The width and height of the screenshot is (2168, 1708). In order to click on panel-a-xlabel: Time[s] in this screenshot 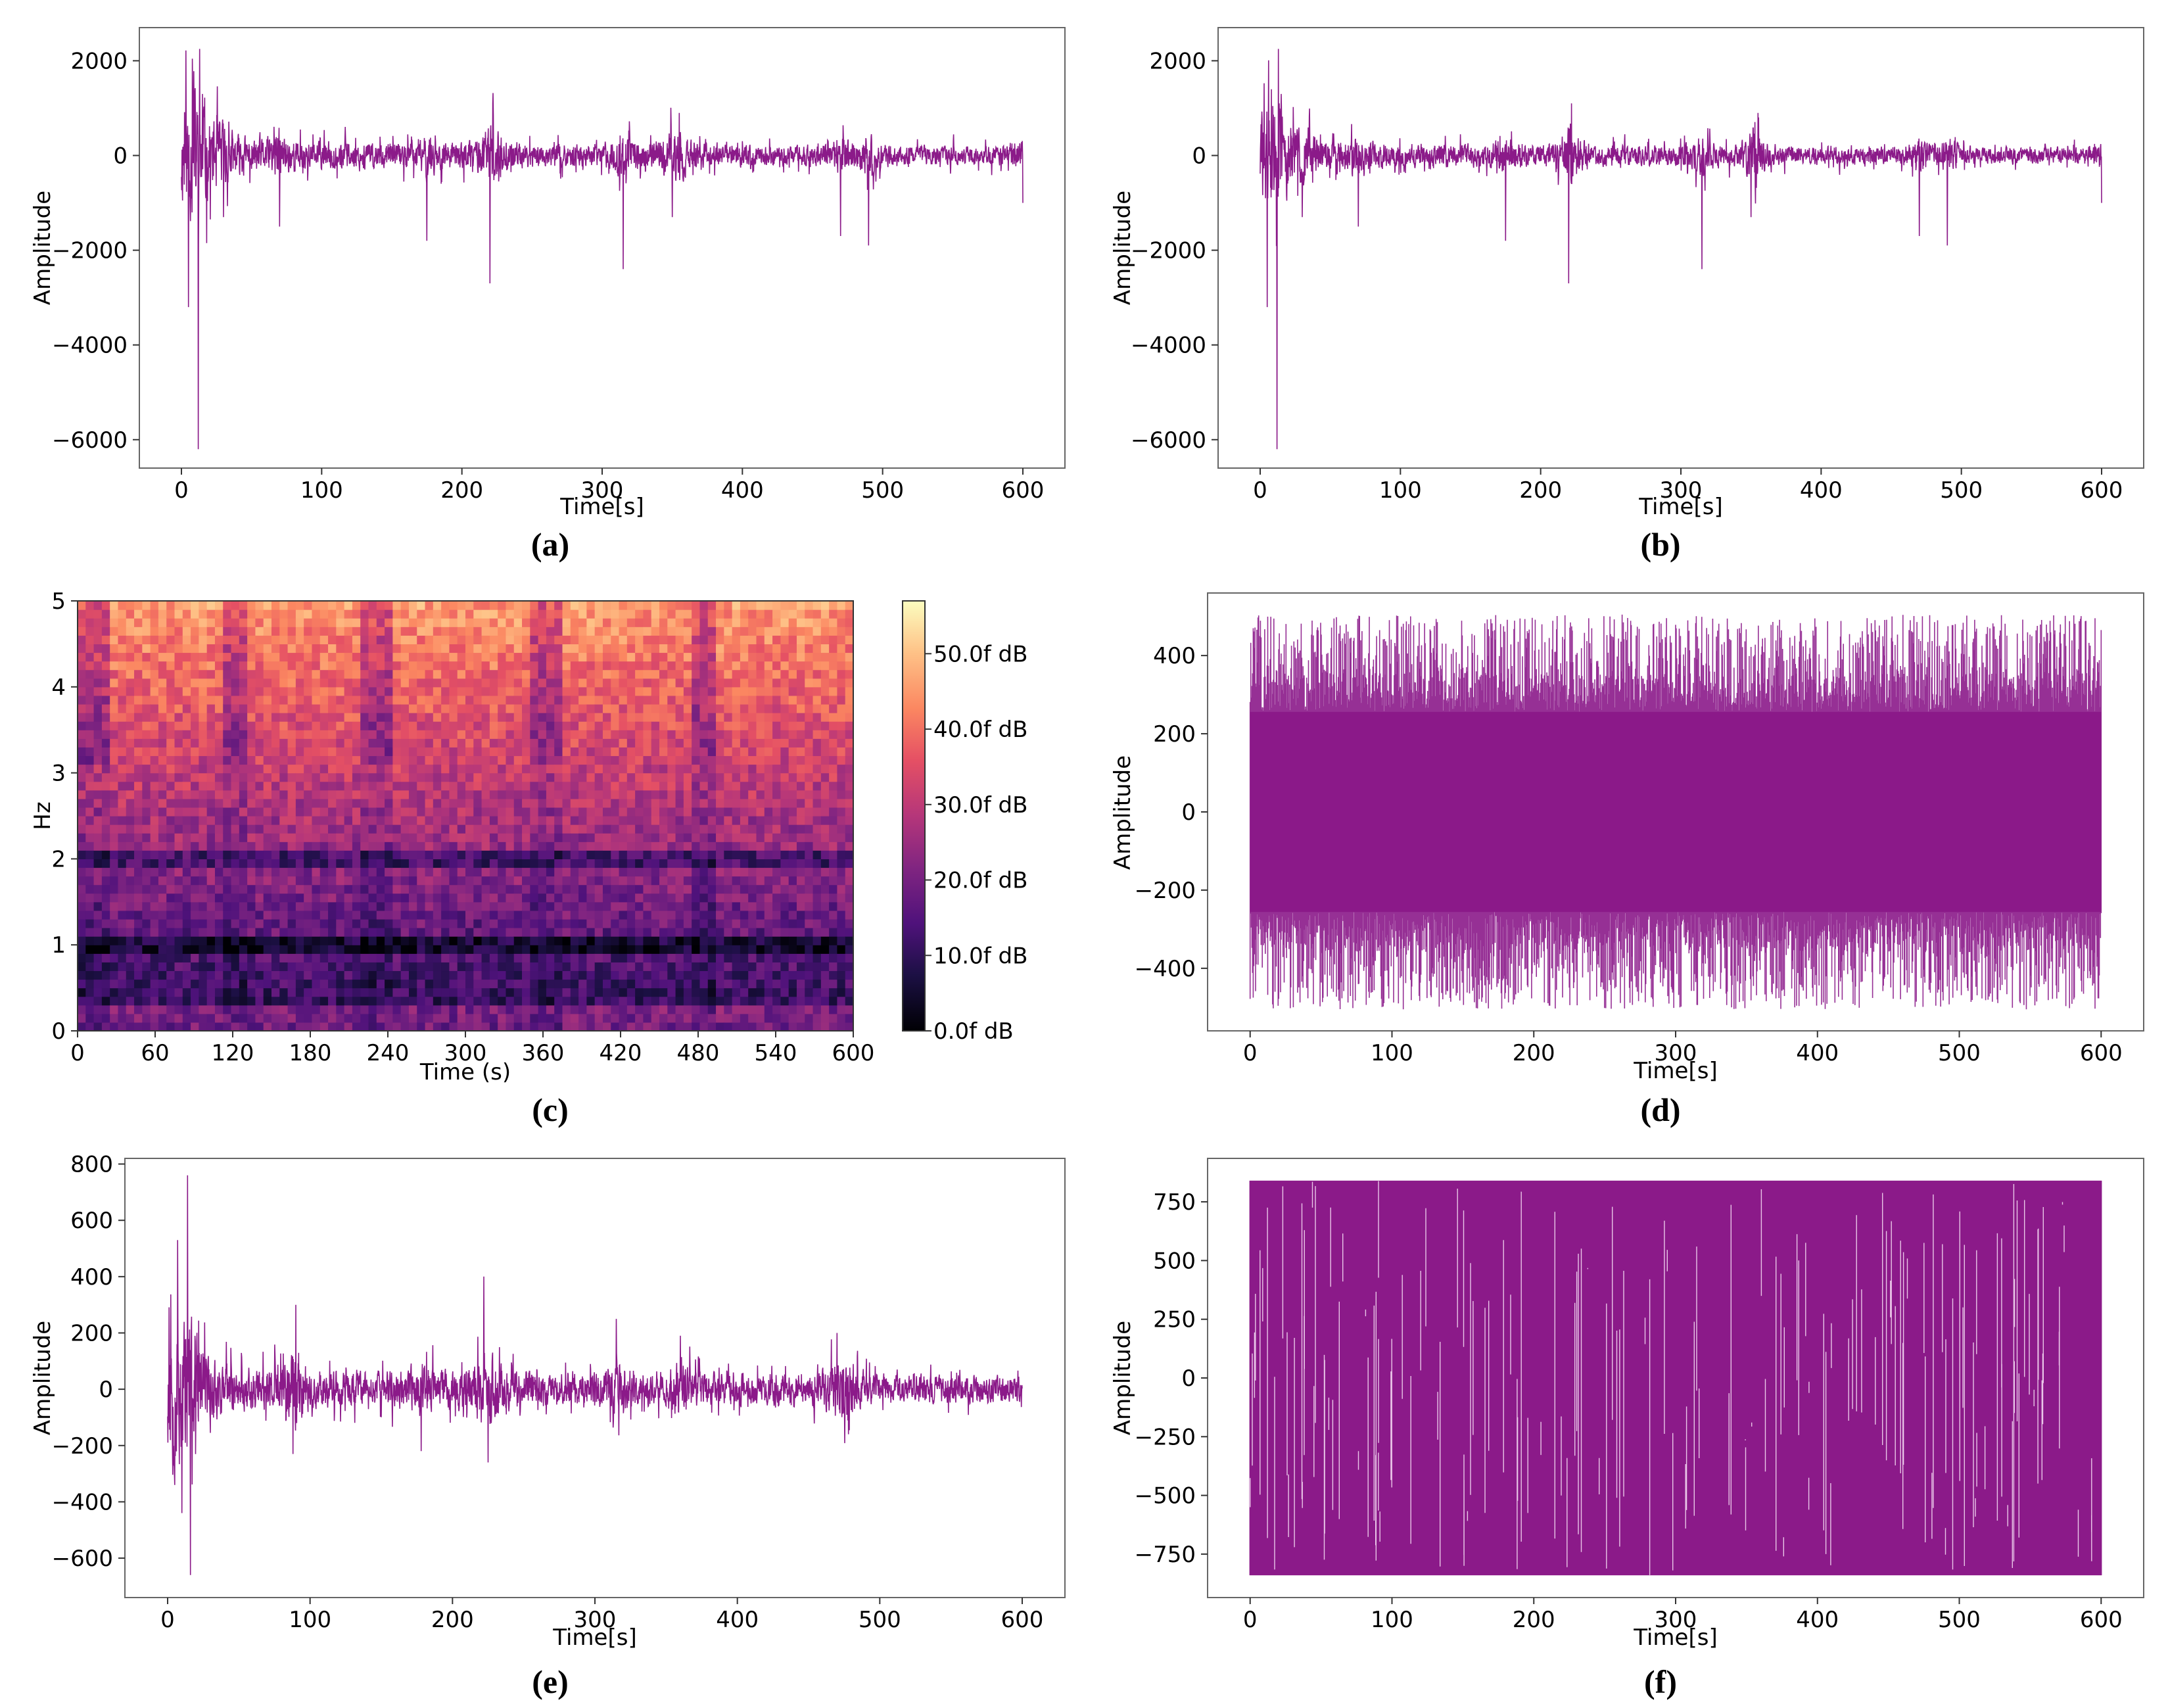, I will do `click(601, 507)`.